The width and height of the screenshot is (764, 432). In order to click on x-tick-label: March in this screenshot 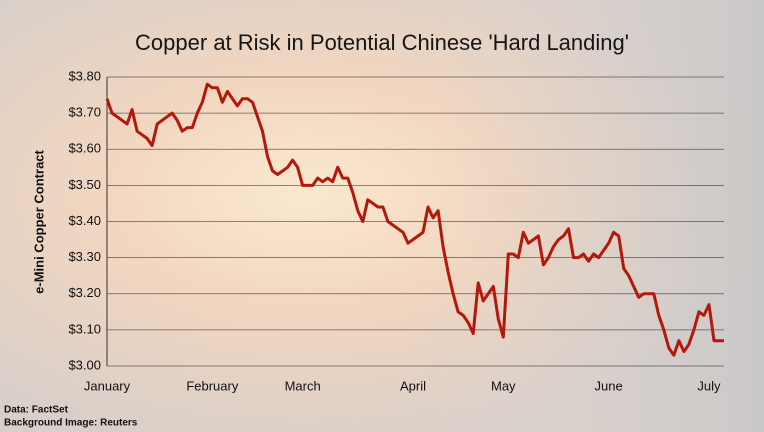, I will do `click(303, 385)`.